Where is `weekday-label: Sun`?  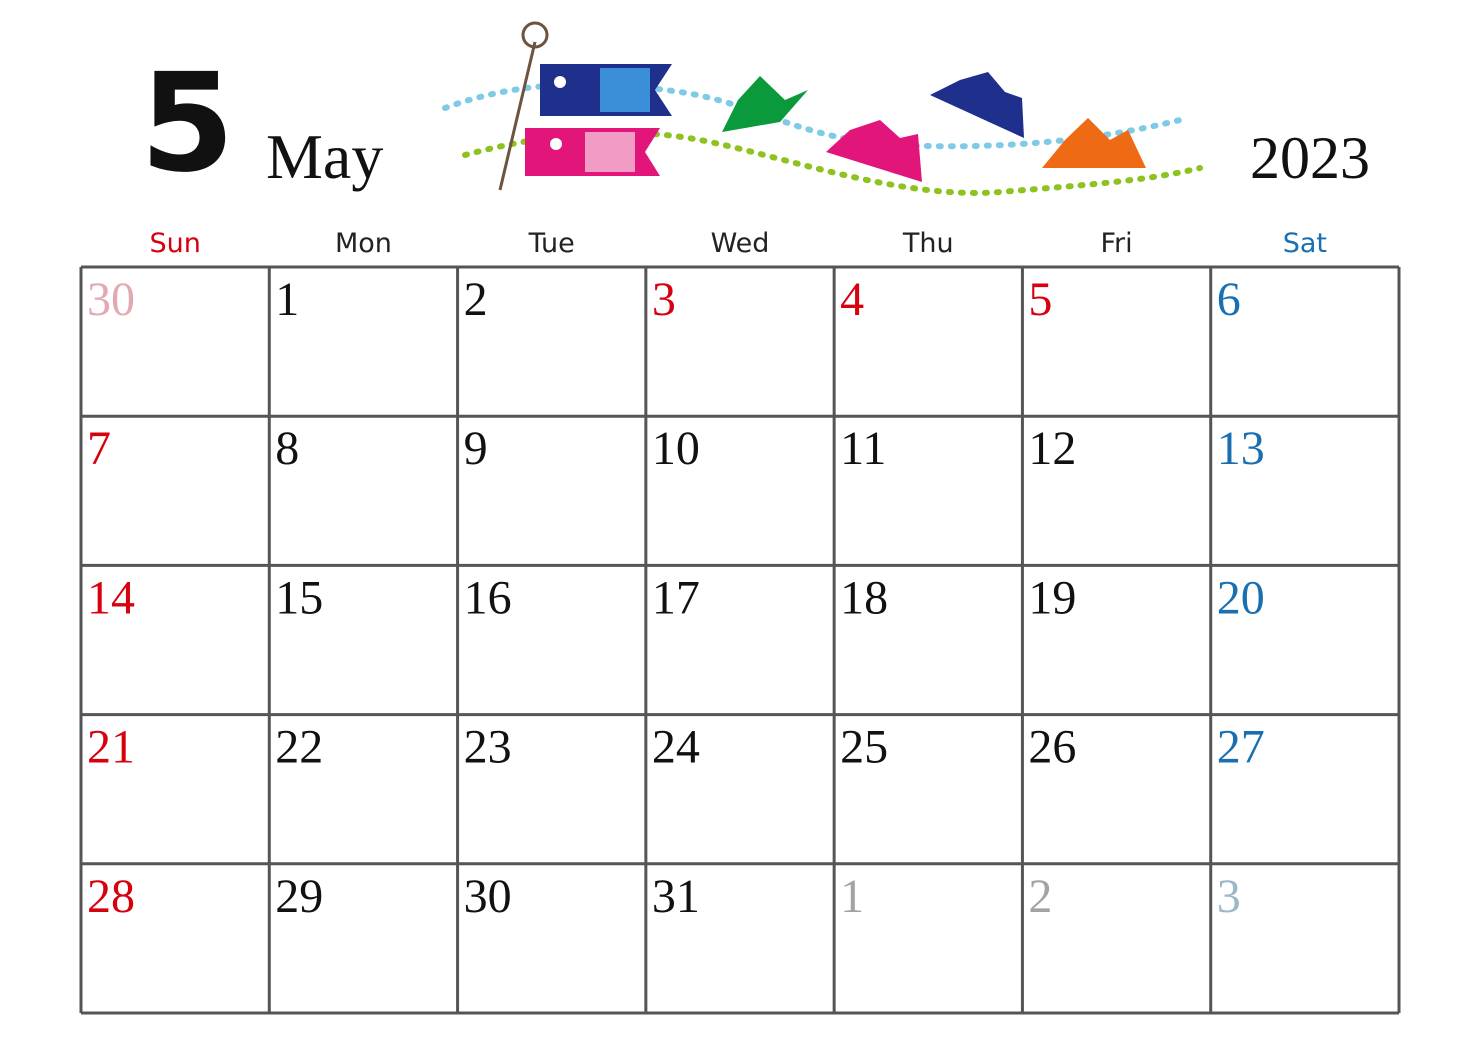
weekday-label: Sun is located at coordinates (174, 243).